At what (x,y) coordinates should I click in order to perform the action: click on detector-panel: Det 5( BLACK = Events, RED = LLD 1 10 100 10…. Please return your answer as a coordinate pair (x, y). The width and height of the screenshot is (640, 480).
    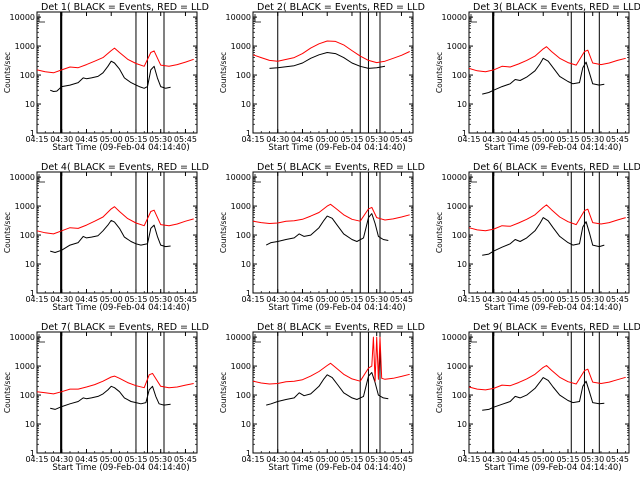
    Looking at the image, I should click on (322, 237).